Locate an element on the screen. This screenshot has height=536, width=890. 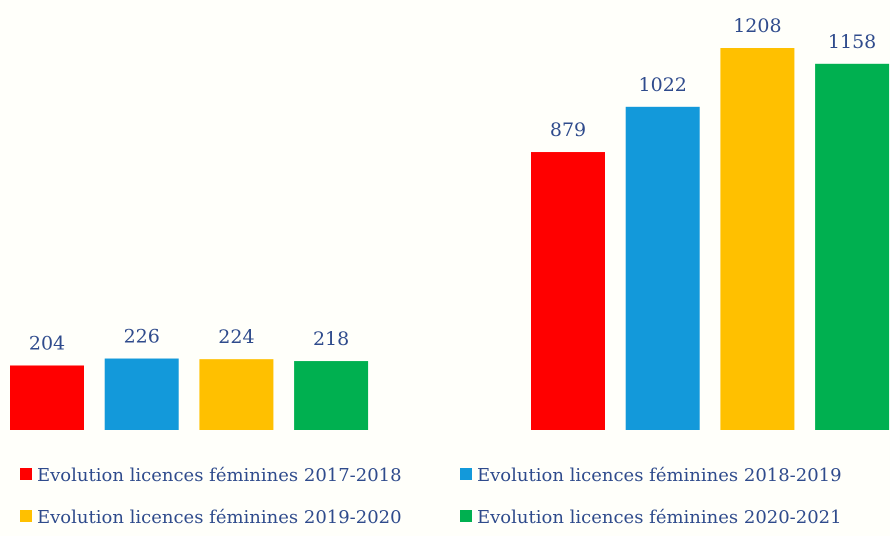
legend-label: Evolution licences féminines 2017-2018 is located at coordinates (219, 475).